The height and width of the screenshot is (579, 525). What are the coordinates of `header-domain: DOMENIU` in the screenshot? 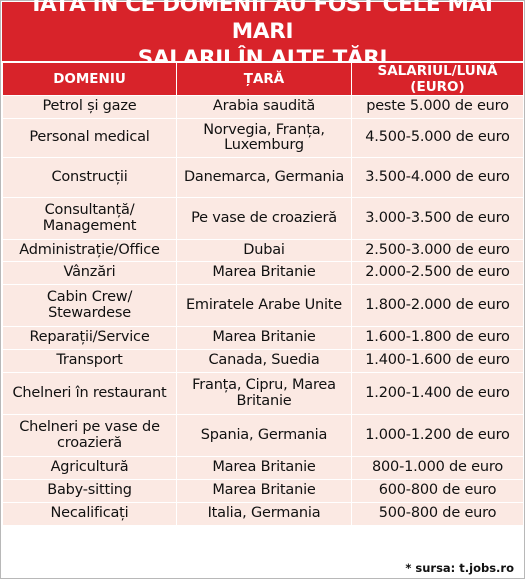 It's located at (89, 79).